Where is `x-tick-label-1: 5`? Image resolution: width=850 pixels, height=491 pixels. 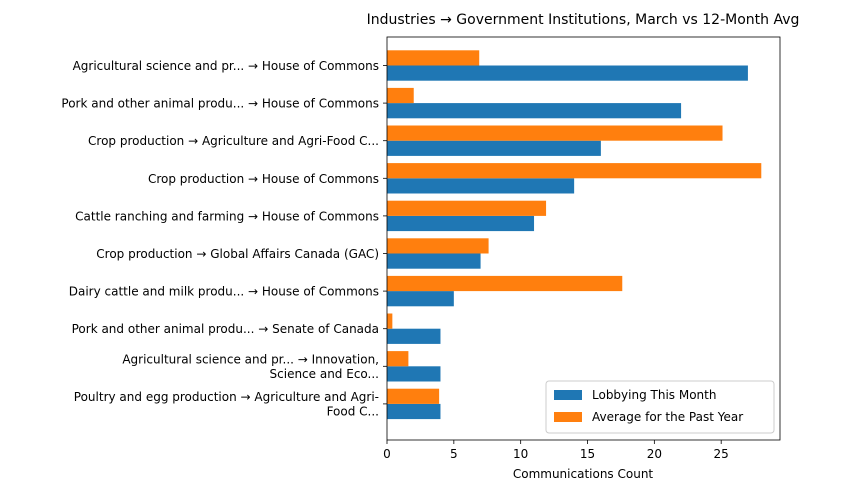 x-tick-label-1: 5 is located at coordinates (454, 454).